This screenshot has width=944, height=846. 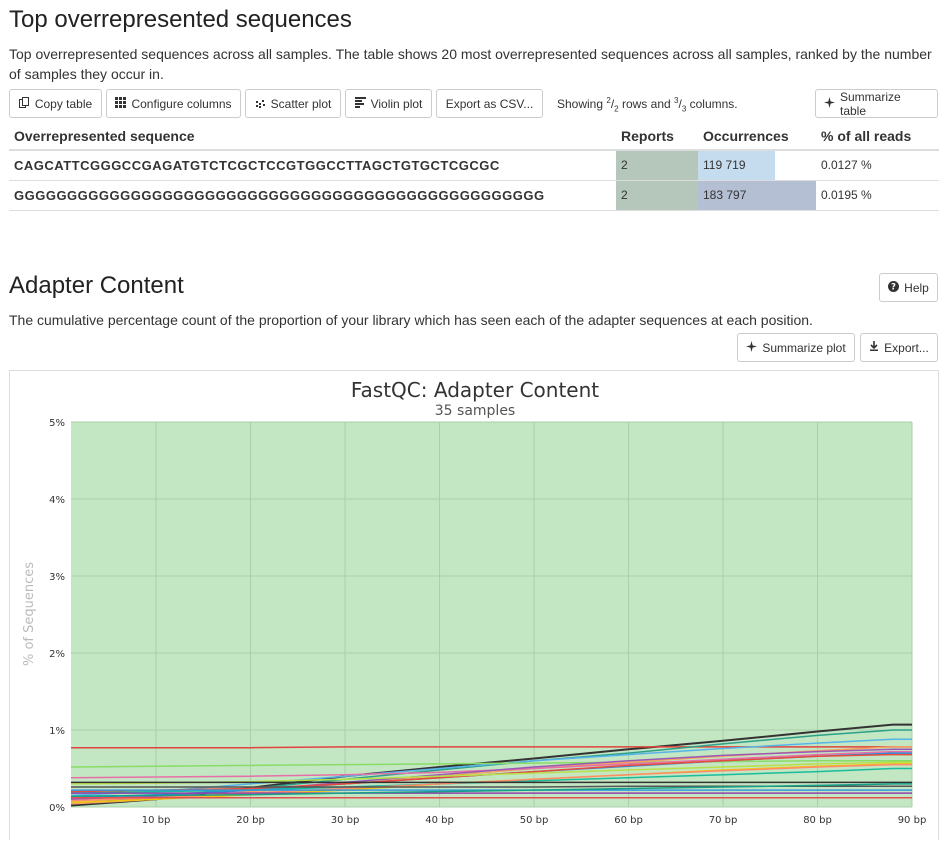 I want to click on rows-shown: 2, so click(x=608, y=100).